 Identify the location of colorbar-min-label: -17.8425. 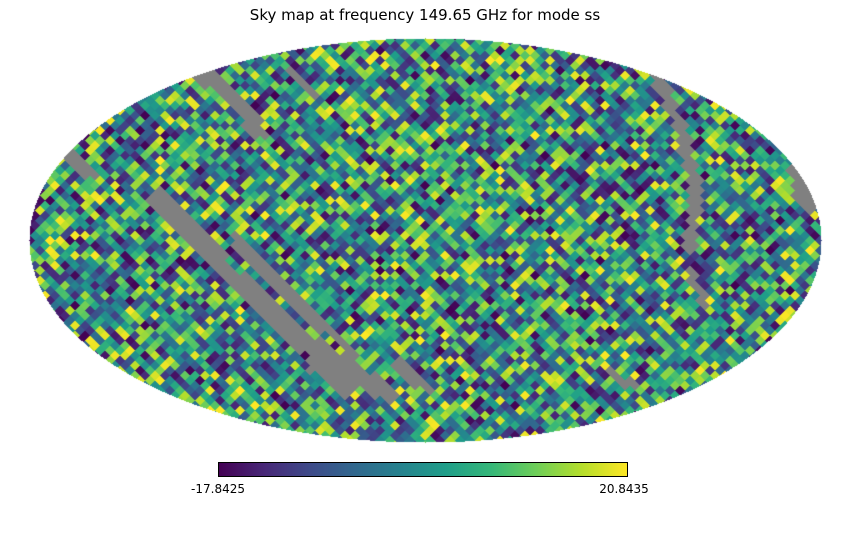
(218, 489).